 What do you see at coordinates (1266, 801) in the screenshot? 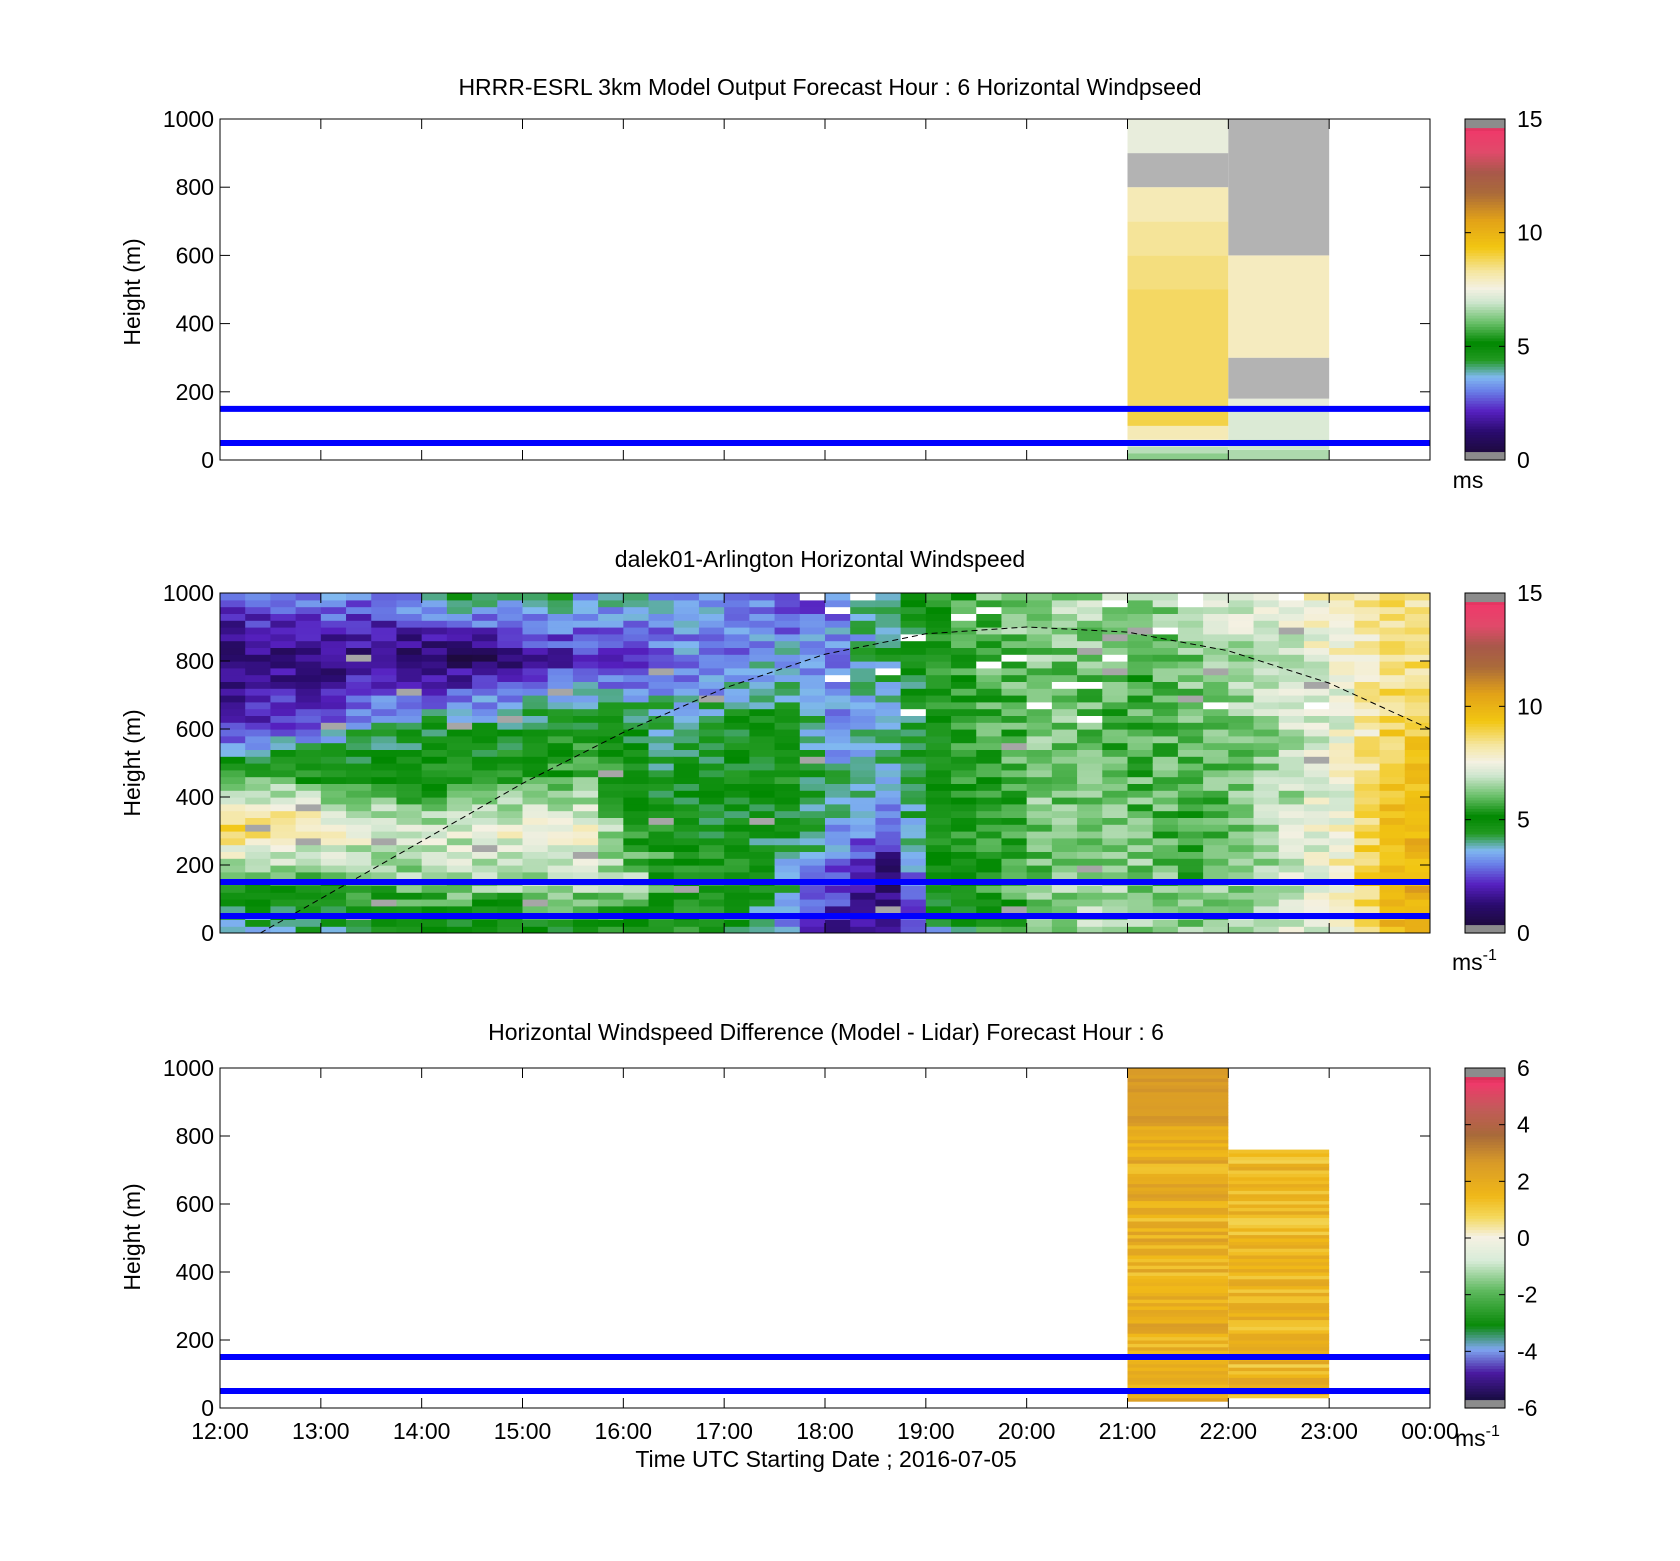
I see `cell-2069` at bounding box center [1266, 801].